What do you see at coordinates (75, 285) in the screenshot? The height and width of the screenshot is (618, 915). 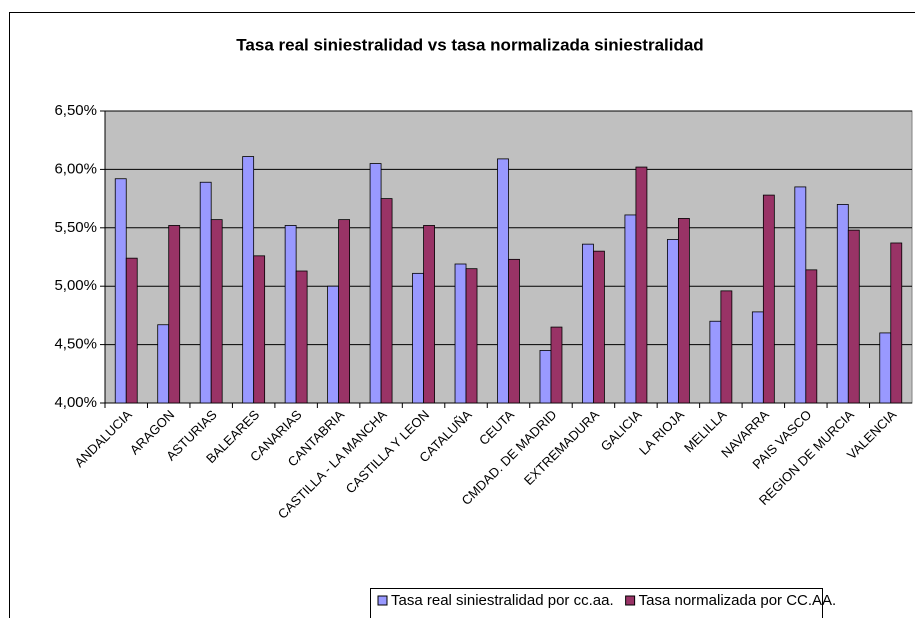 I see `y-tick-label: 5,00%` at bounding box center [75, 285].